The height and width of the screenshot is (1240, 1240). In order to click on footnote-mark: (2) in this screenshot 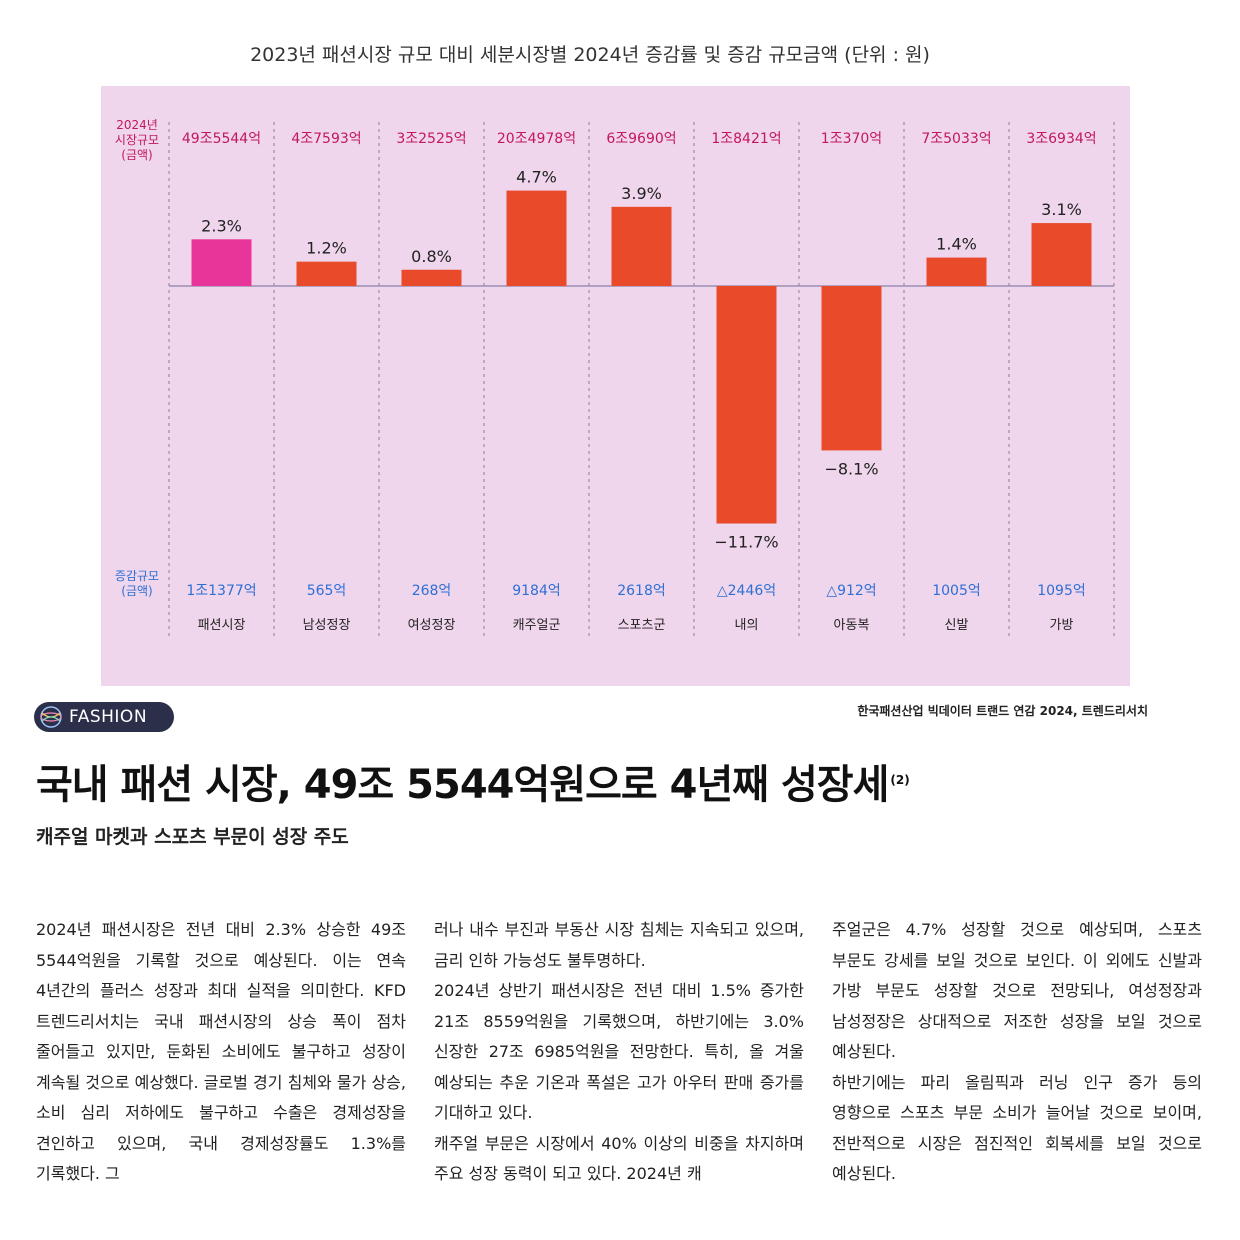, I will do `click(900, 779)`.